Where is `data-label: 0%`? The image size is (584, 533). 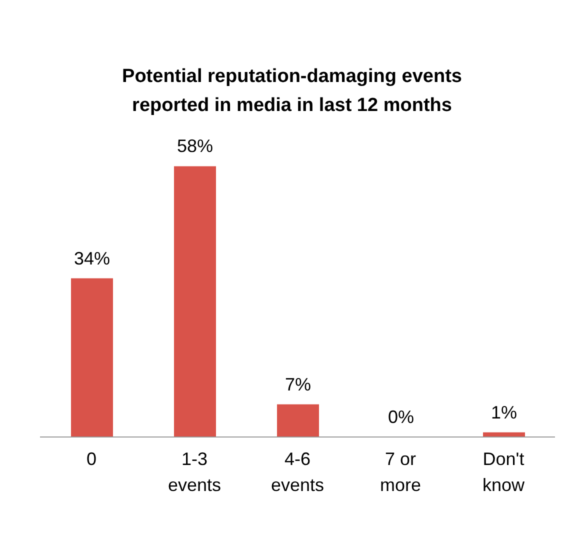 data-label: 0% is located at coordinates (401, 417).